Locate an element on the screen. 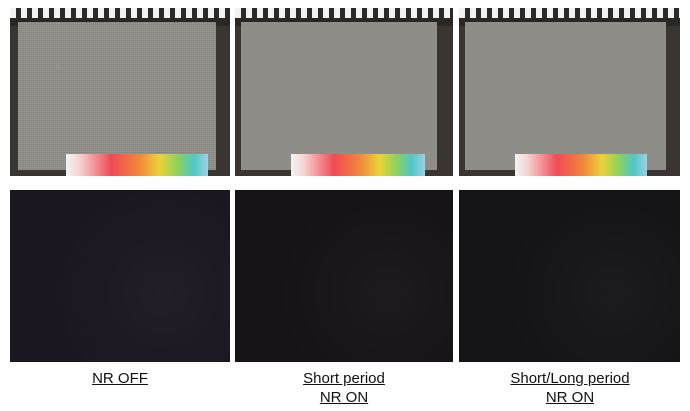 Image resolution: width=690 pixels, height=411 pixels. bottom-image-short-period is located at coordinates (344, 276).